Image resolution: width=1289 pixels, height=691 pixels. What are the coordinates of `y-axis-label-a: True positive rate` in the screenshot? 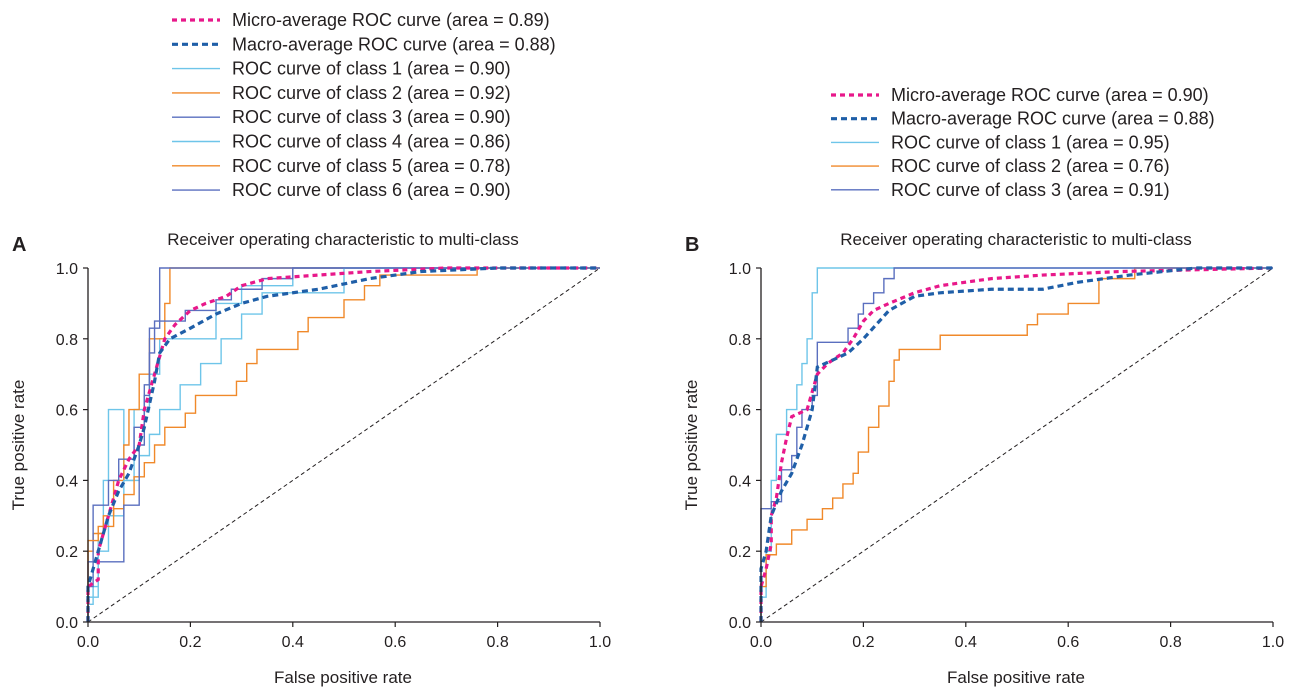 It's located at (18, 445).